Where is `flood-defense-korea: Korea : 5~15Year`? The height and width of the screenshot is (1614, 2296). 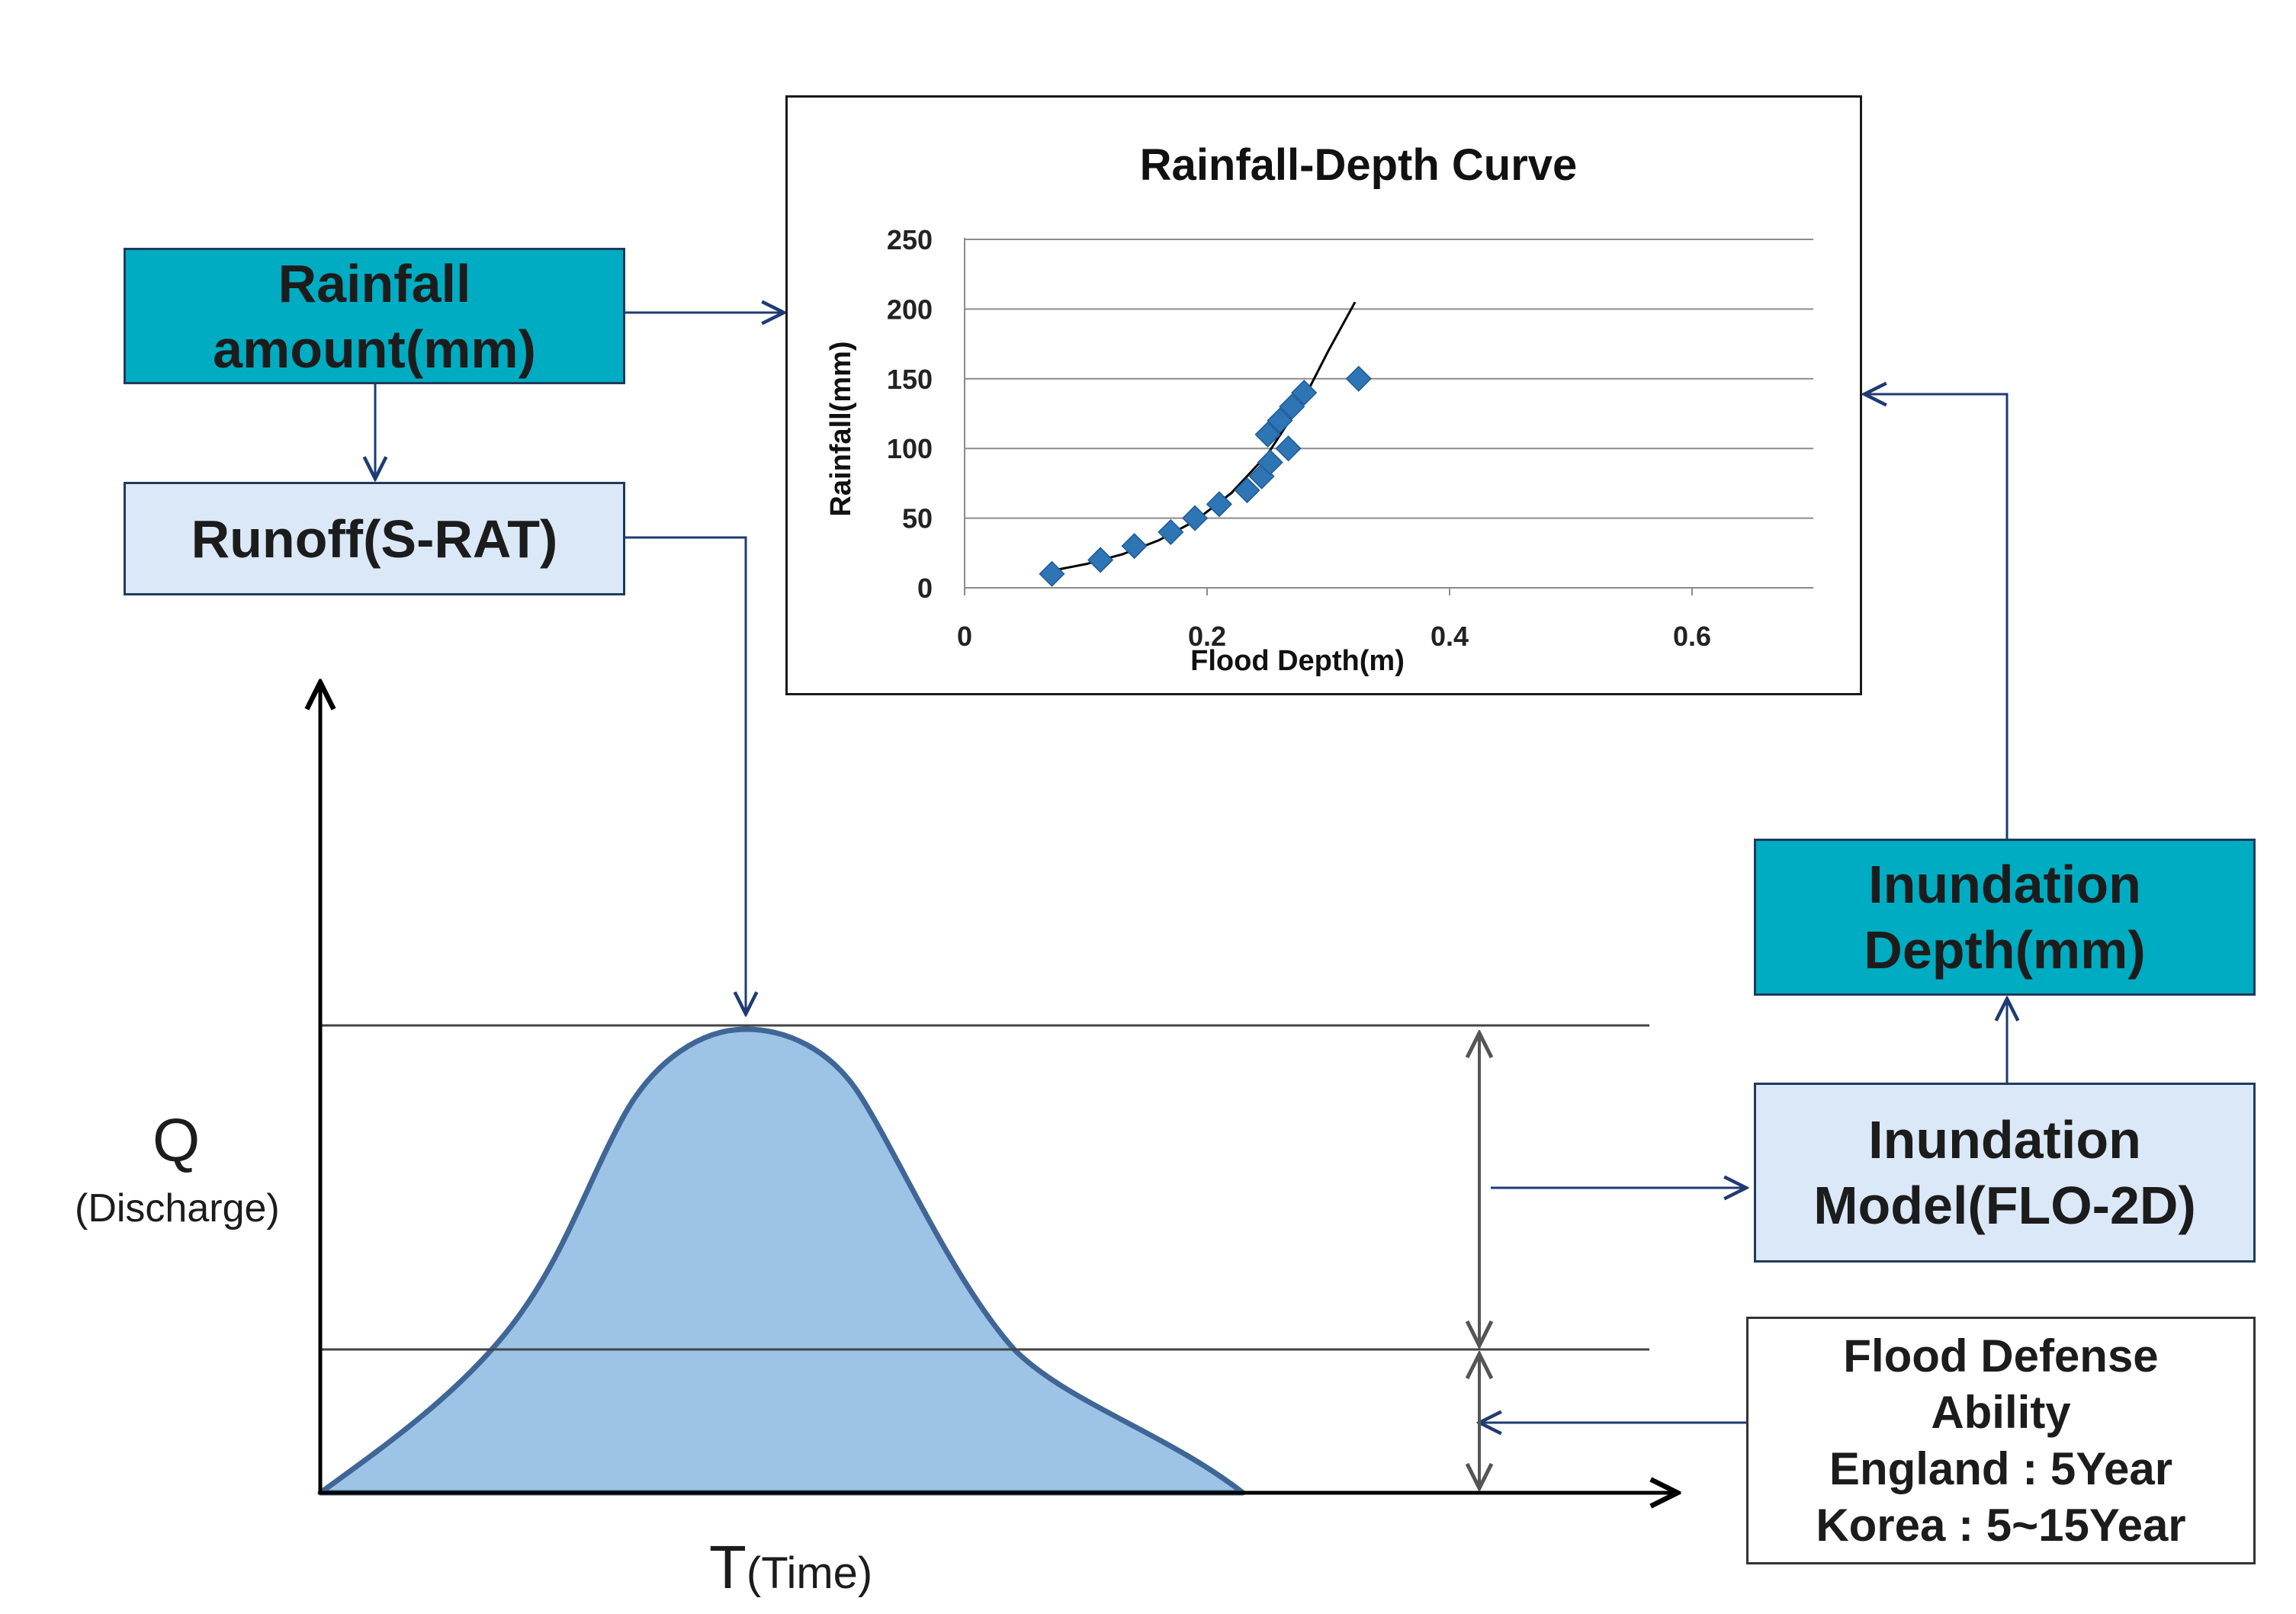
flood-defense-korea: Korea : 5~15Year is located at coordinates (2001, 1525).